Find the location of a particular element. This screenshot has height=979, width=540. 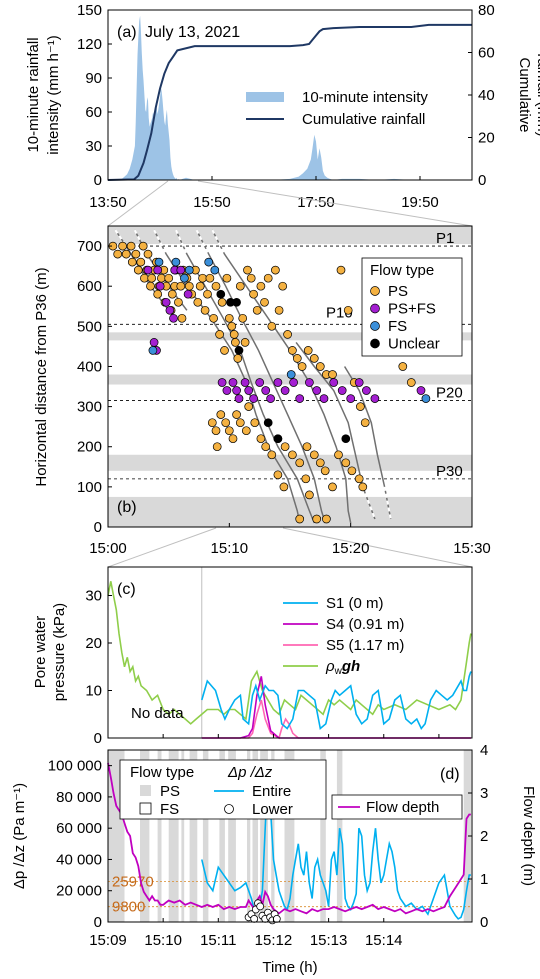

legend-label: S5 (1.17 m) is located at coordinates (365, 645).